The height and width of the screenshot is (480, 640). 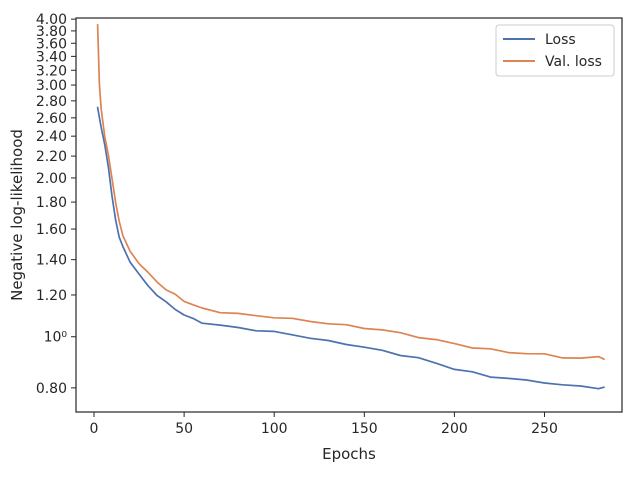 I want to click on y-tick-label: 2.60, so click(x=51, y=119).